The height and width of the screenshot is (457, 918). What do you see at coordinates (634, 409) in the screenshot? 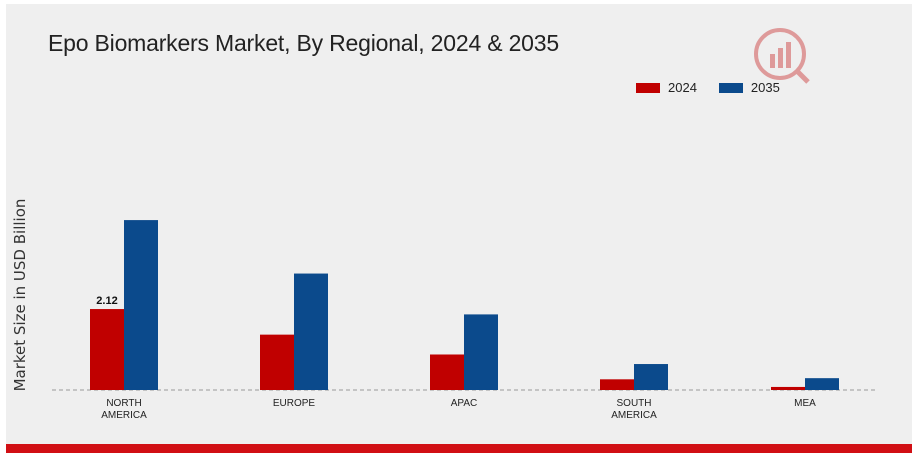
I see `x-tick-label-3: SOUTH AMERICA` at bounding box center [634, 409].